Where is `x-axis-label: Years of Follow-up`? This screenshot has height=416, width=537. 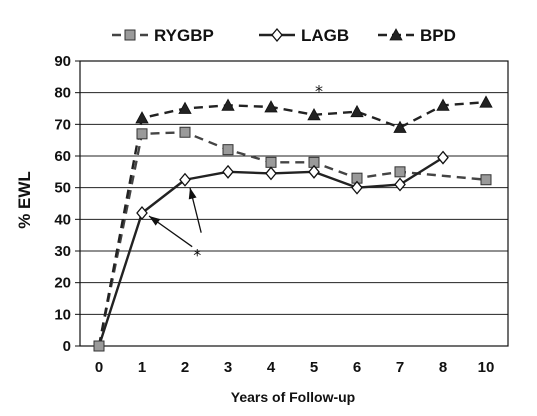 x-axis-label: Years of Follow-up is located at coordinates (293, 397).